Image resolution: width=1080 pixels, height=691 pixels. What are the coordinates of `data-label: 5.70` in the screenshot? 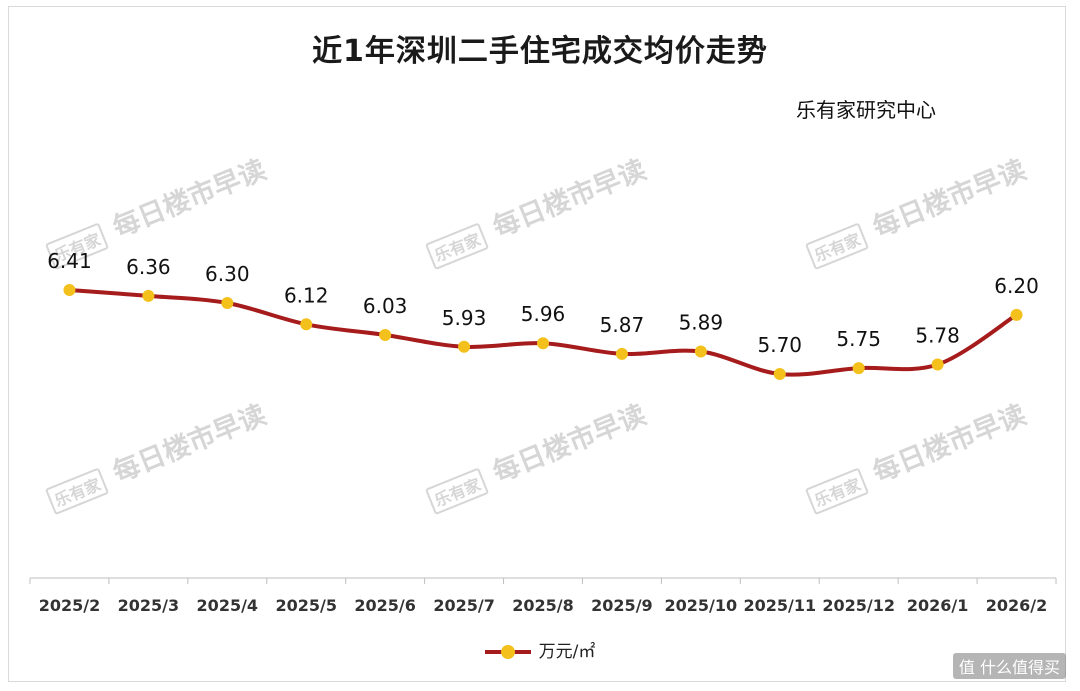 It's located at (780, 345).